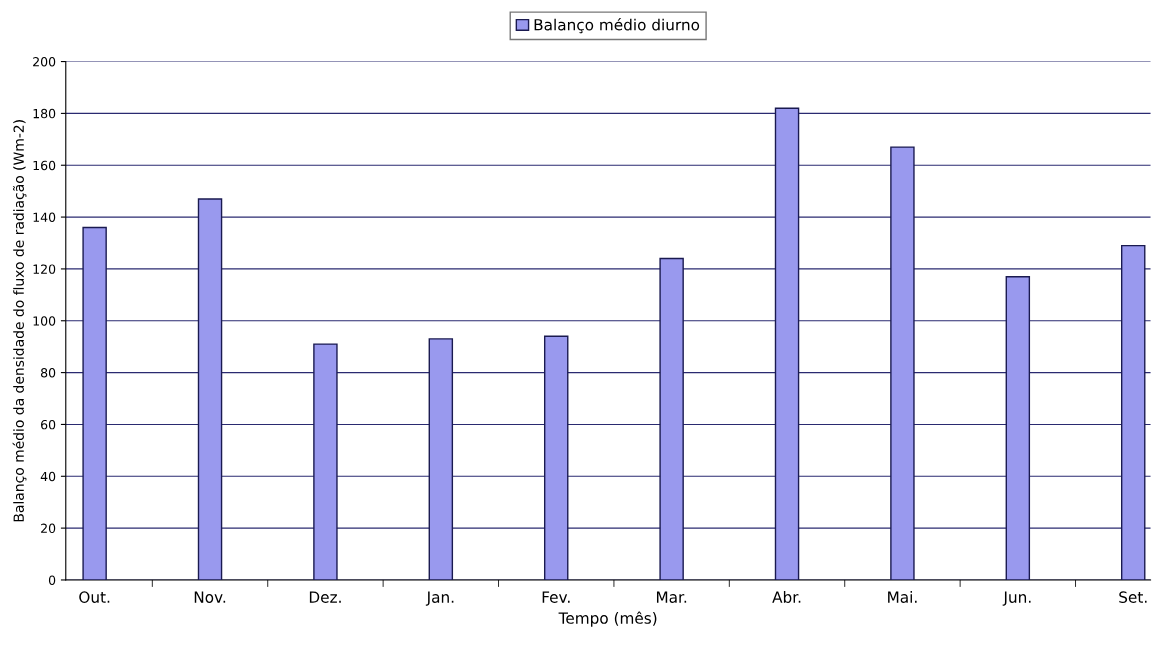  Describe the element at coordinates (52, 580) in the screenshot. I see `y-tick-label: 0` at that location.